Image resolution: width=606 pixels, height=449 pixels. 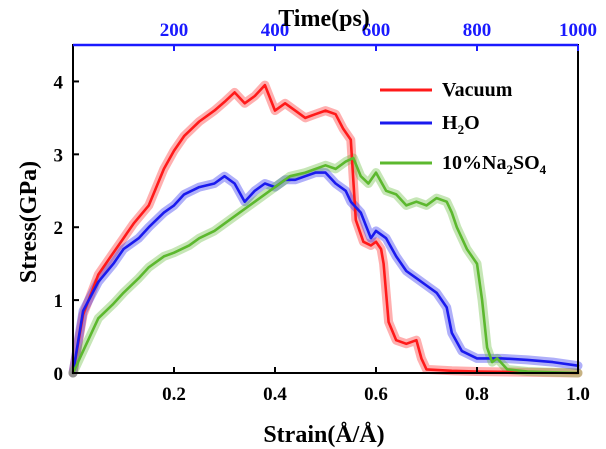 I want to click on y-tick-label: 0, so click(x=59, y=374).